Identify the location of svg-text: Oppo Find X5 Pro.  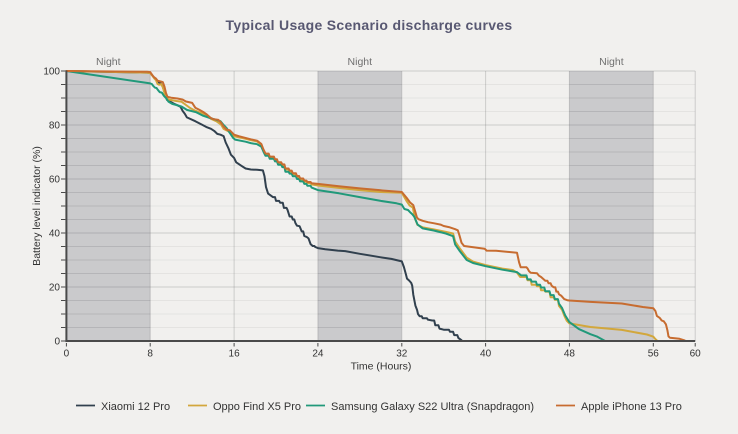
(257, 407).